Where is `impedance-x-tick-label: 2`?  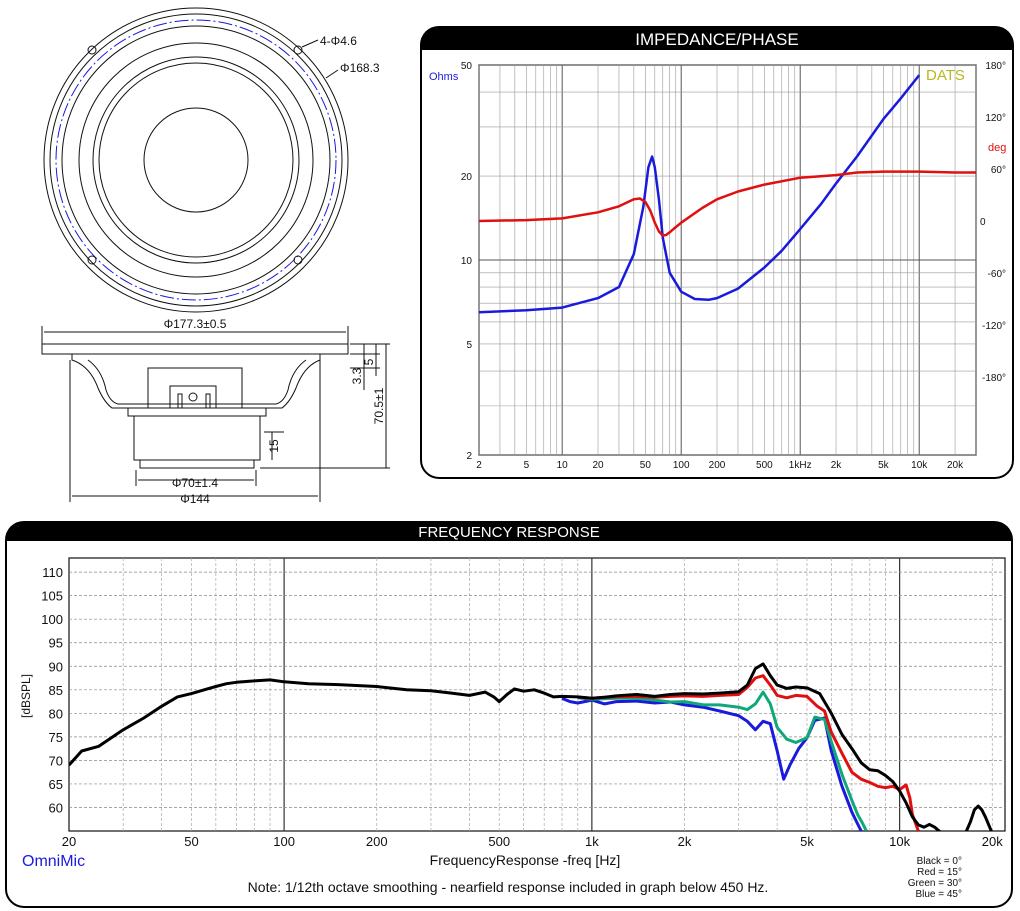
impedance-x-tick-label: 2 is located at coordinates (479, 465).